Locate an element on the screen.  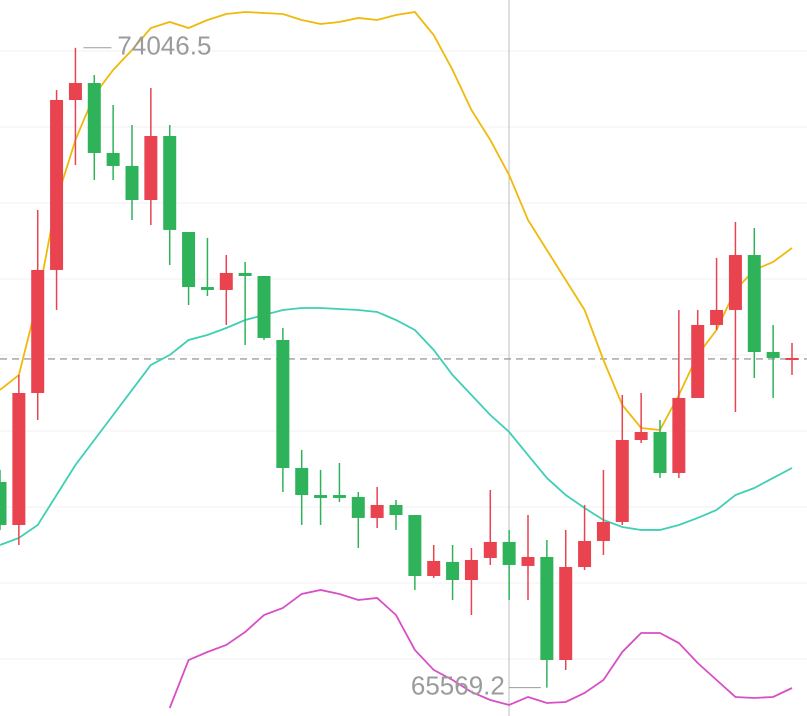
band-line is located at coordinates (480, 649).